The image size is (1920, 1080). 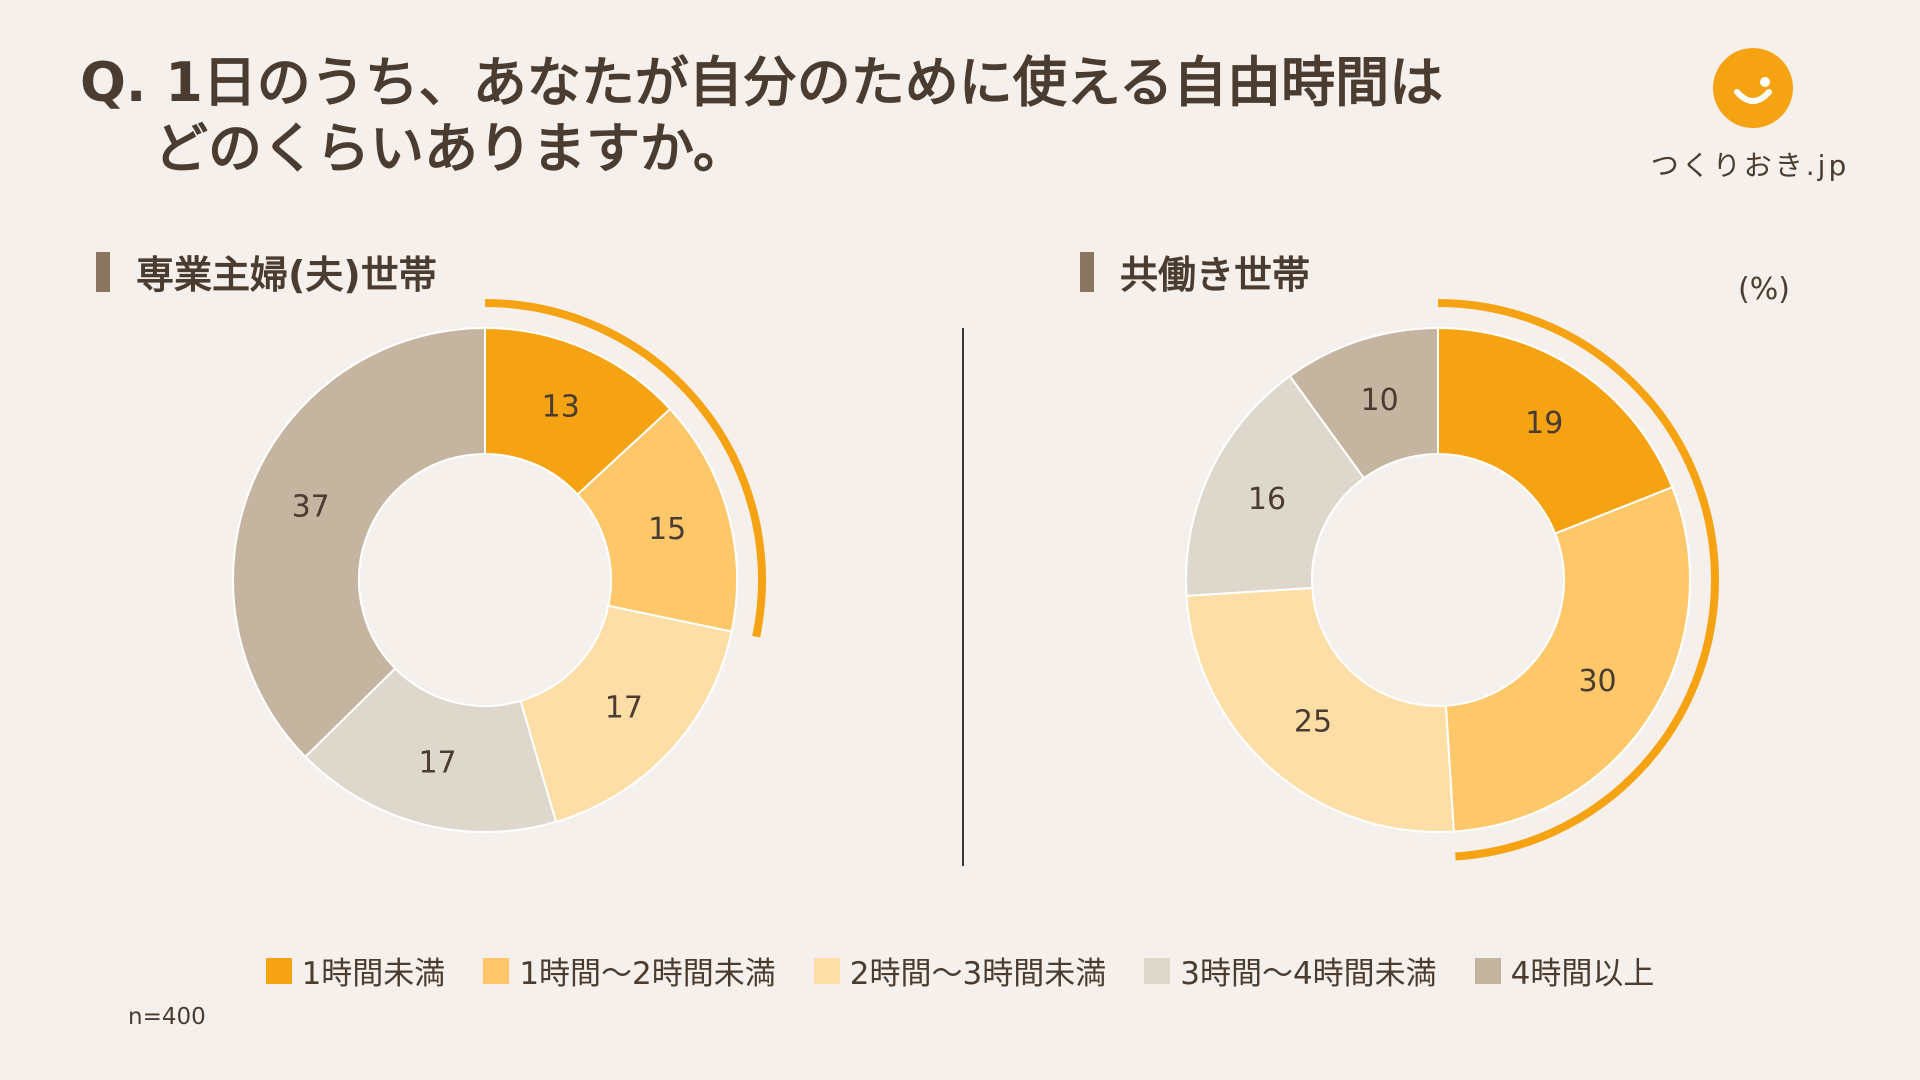 I want to click on legend-label: 4時間以上, so click(x=1582, y=974).